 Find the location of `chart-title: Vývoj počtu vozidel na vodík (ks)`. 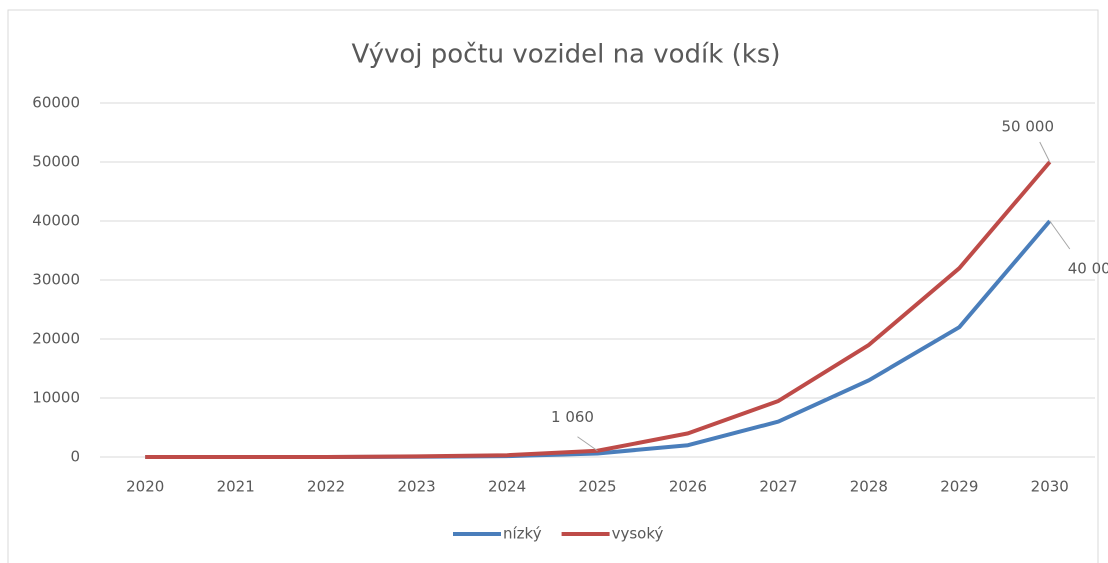

chart-title: Vývoj počtu vozidel na vodík (ks) is located at coordinates (566, 55).